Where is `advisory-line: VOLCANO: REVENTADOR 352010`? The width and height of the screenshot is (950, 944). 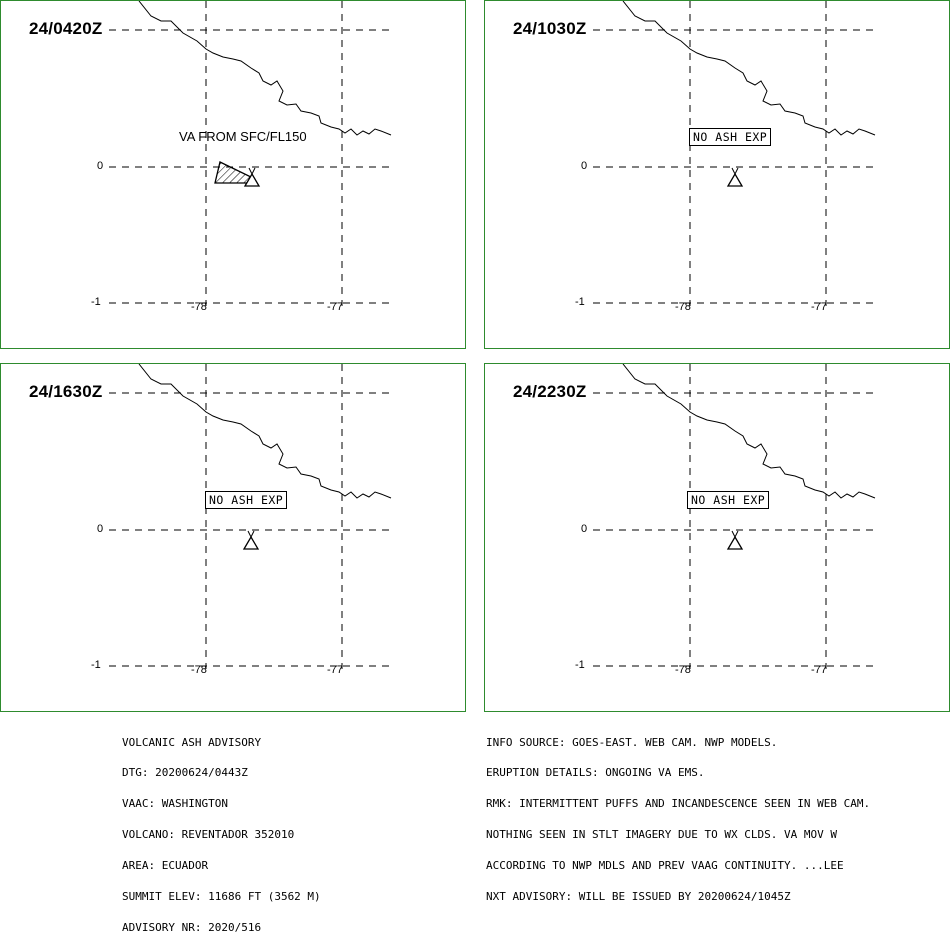 advisory-line: VOLCANO: REVENTADOR 352010 is located at coordinates (208, 835).